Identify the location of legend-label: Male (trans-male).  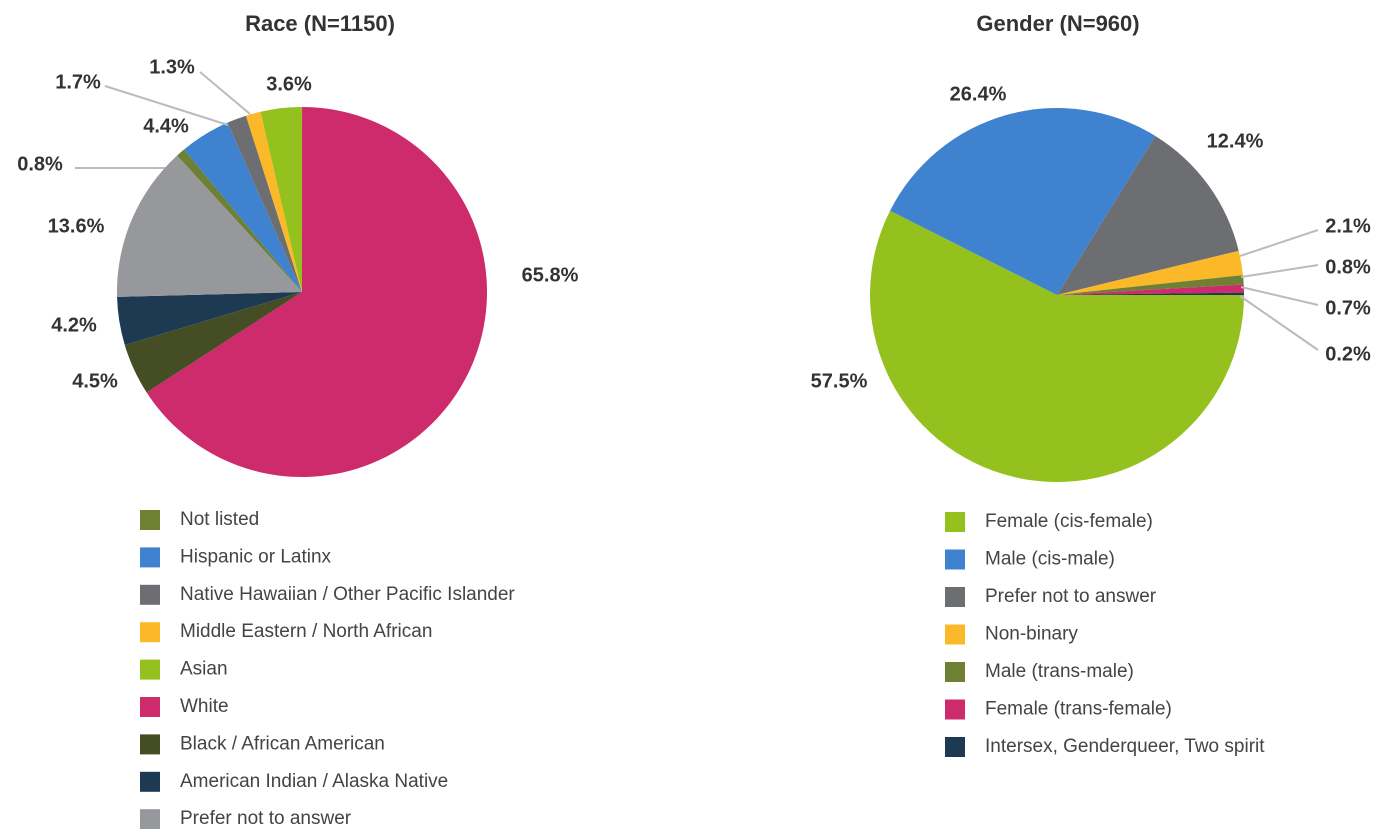
(1059, 671).